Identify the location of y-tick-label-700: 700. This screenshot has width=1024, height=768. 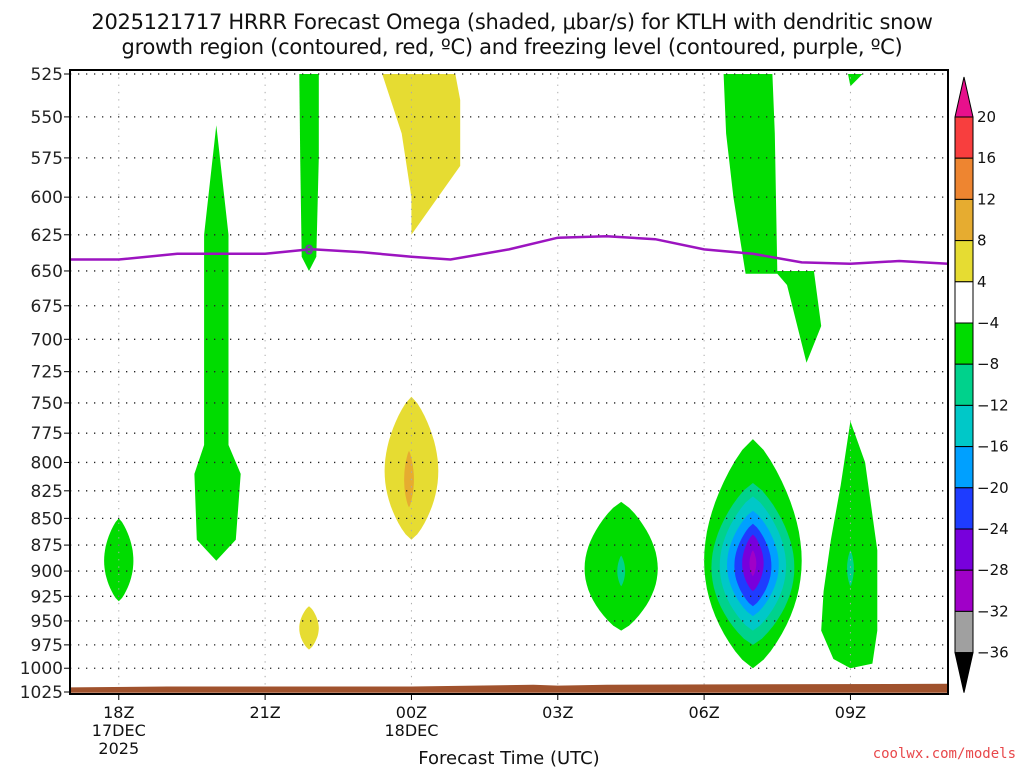
(47, 340).